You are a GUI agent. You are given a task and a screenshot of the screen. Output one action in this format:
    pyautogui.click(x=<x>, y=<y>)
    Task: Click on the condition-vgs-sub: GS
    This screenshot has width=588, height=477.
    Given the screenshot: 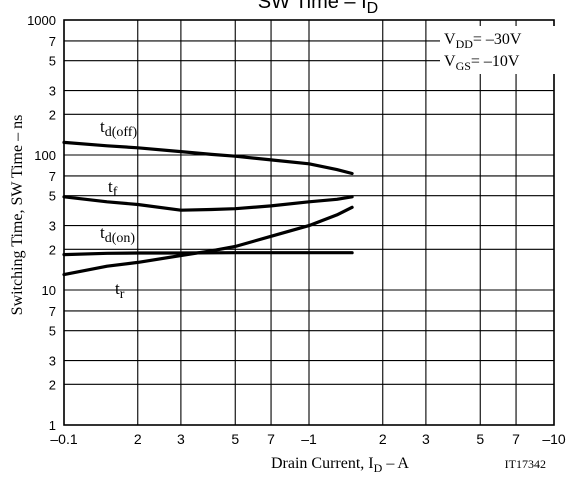 What is the action you would take?
    pyautogui.click(x=463, y=66)
    